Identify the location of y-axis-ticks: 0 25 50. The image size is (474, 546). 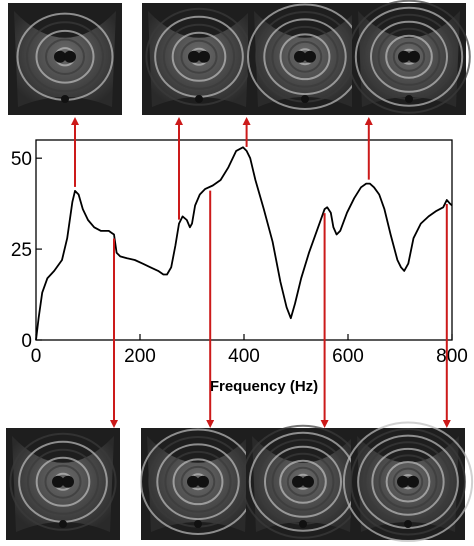
(26, 250).